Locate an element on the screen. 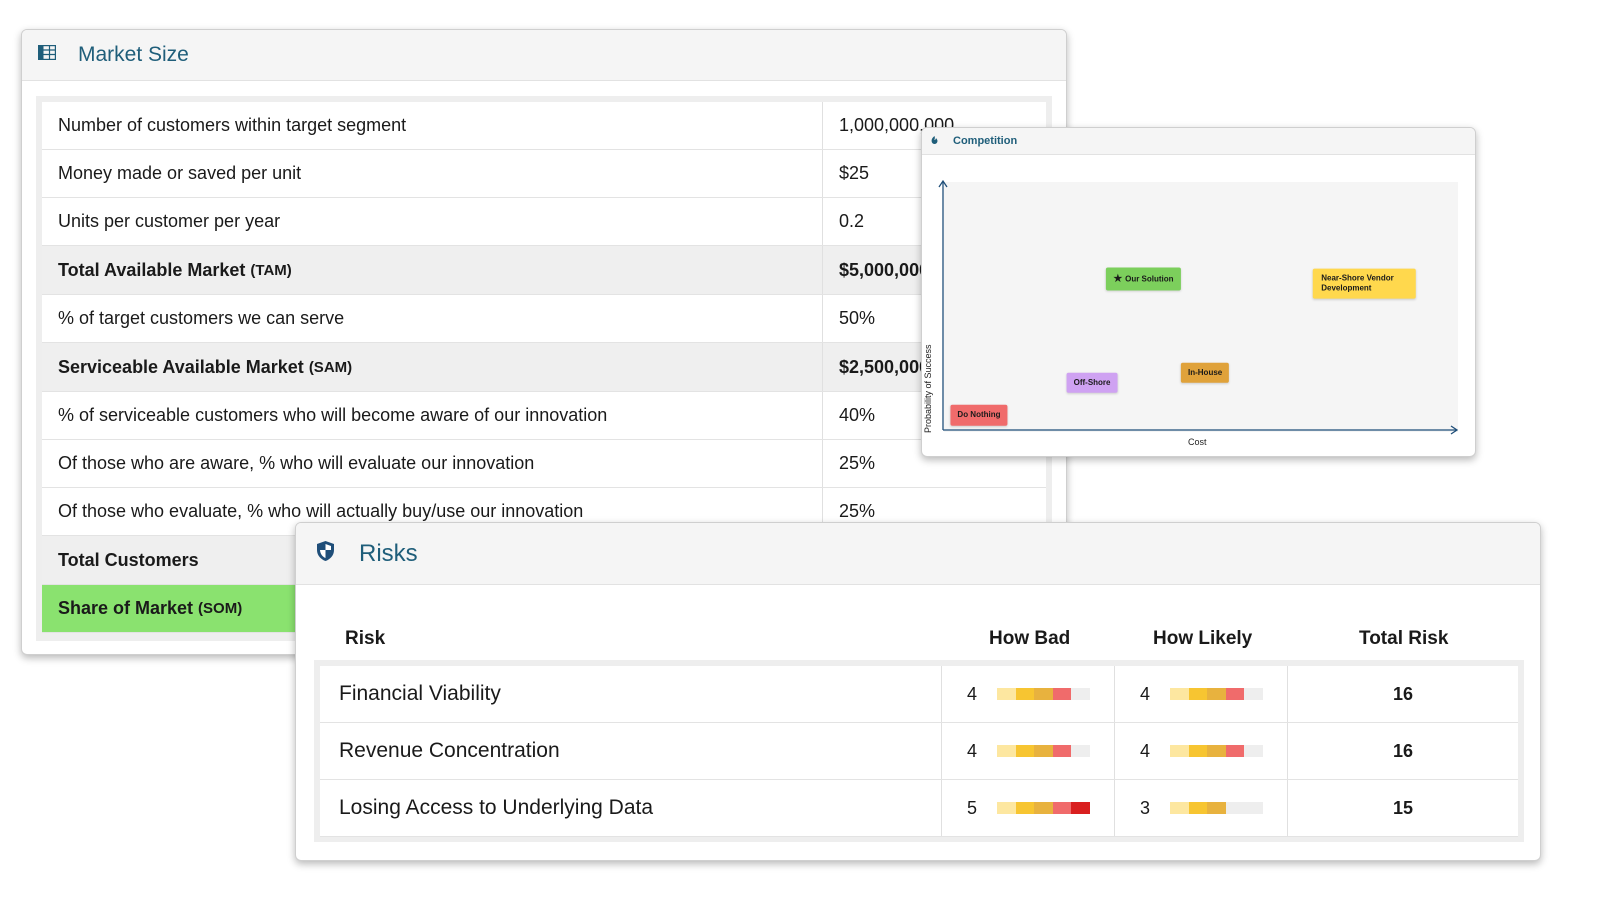  competitor-do-nothing: Do Nothing is located at coordinates (979, 415).